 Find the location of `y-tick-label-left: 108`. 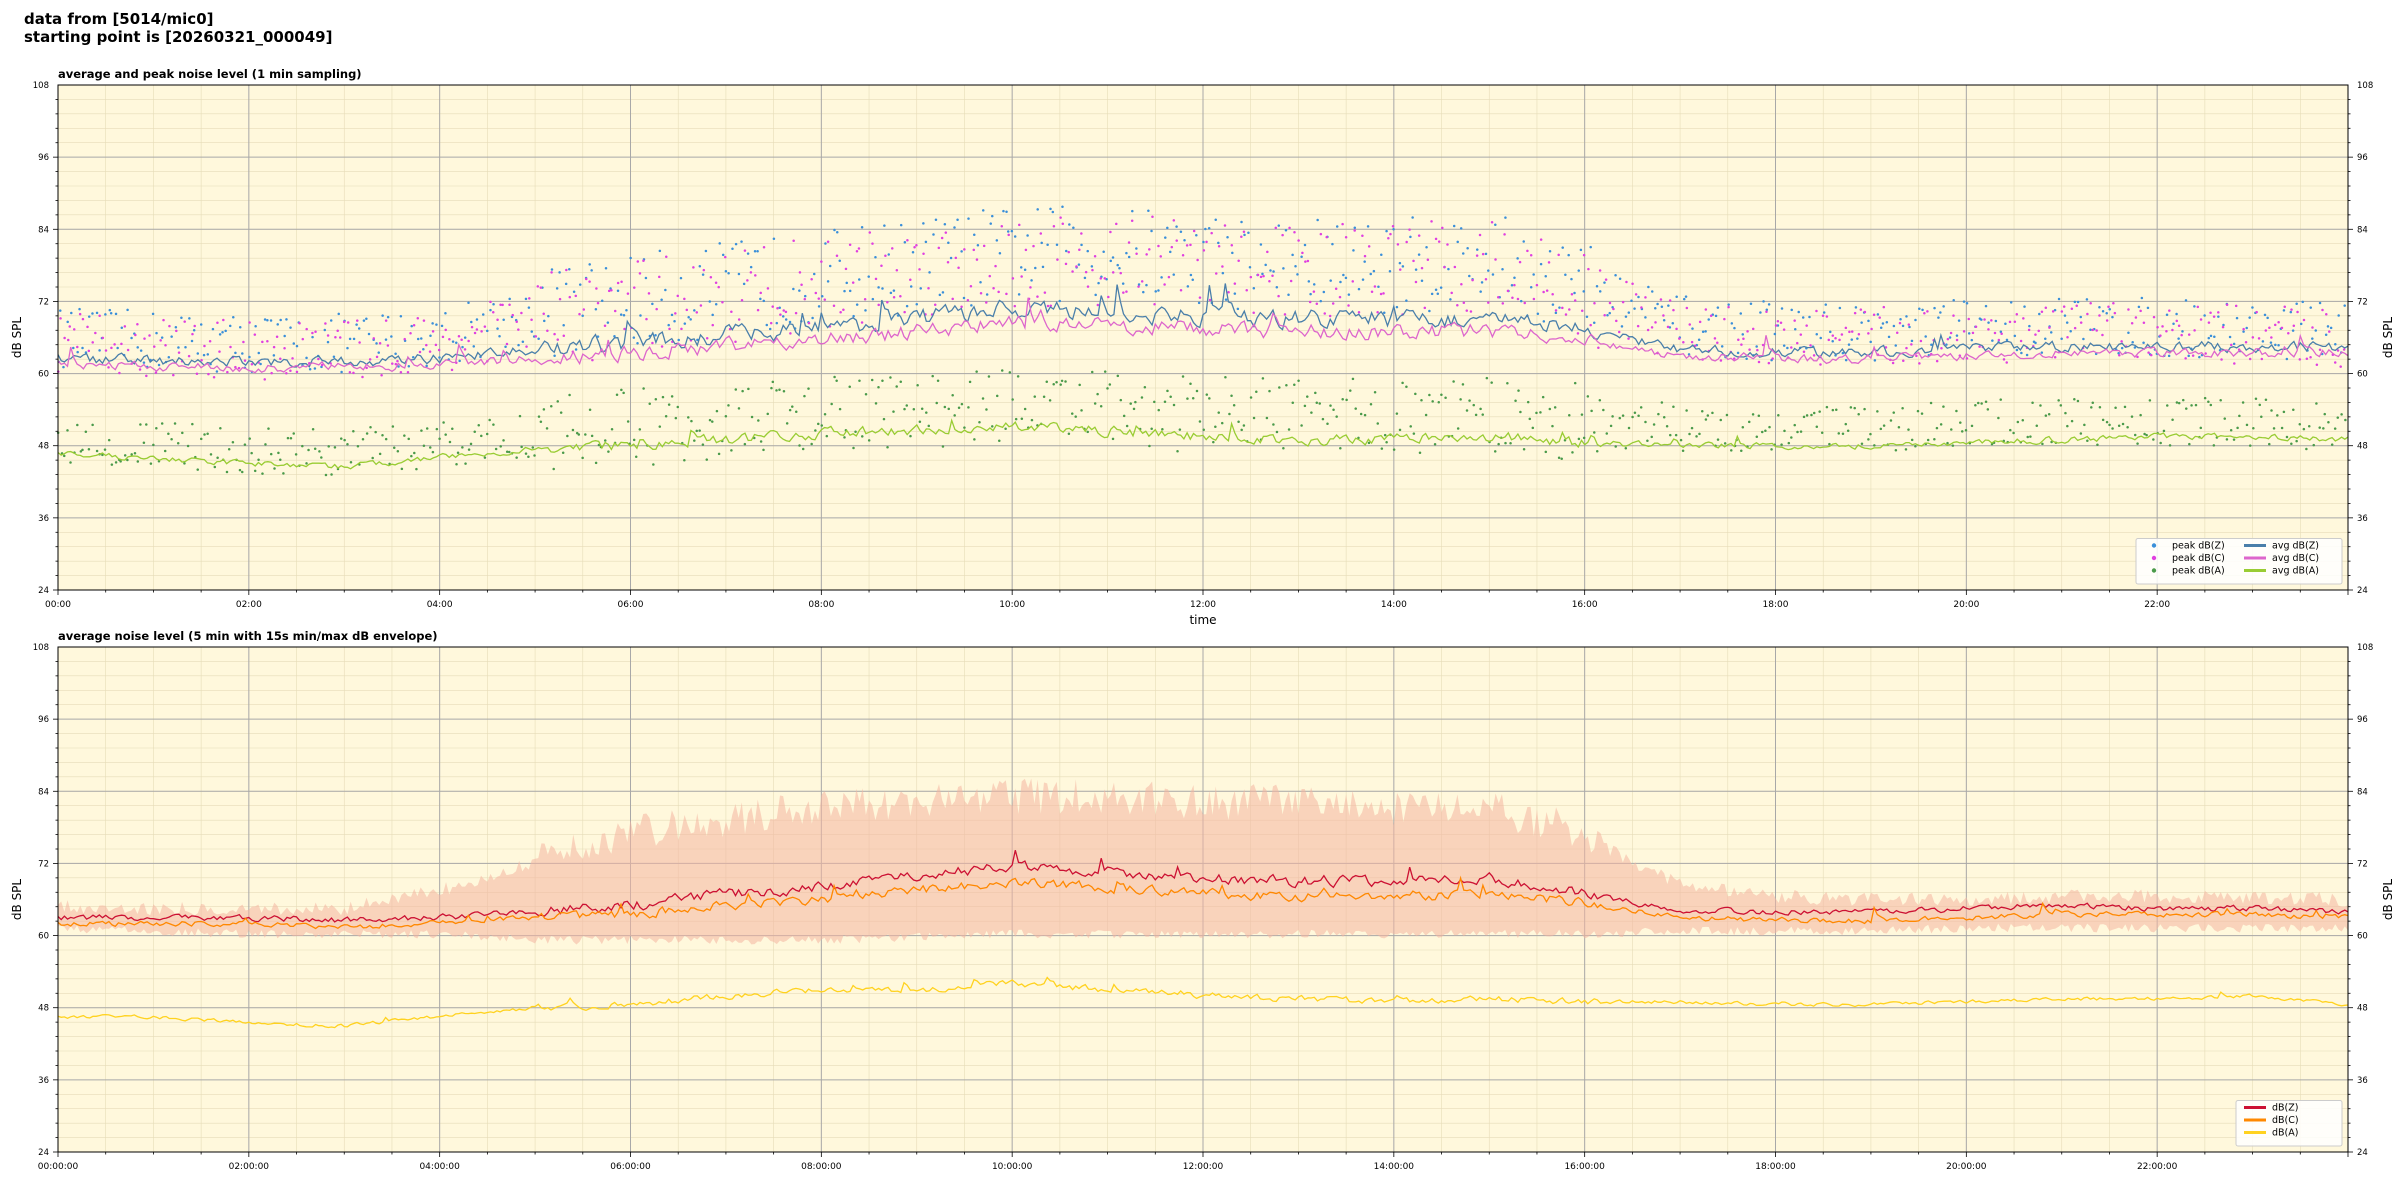

y-tick-label-left: 108 is located at coordinates (41, 648).